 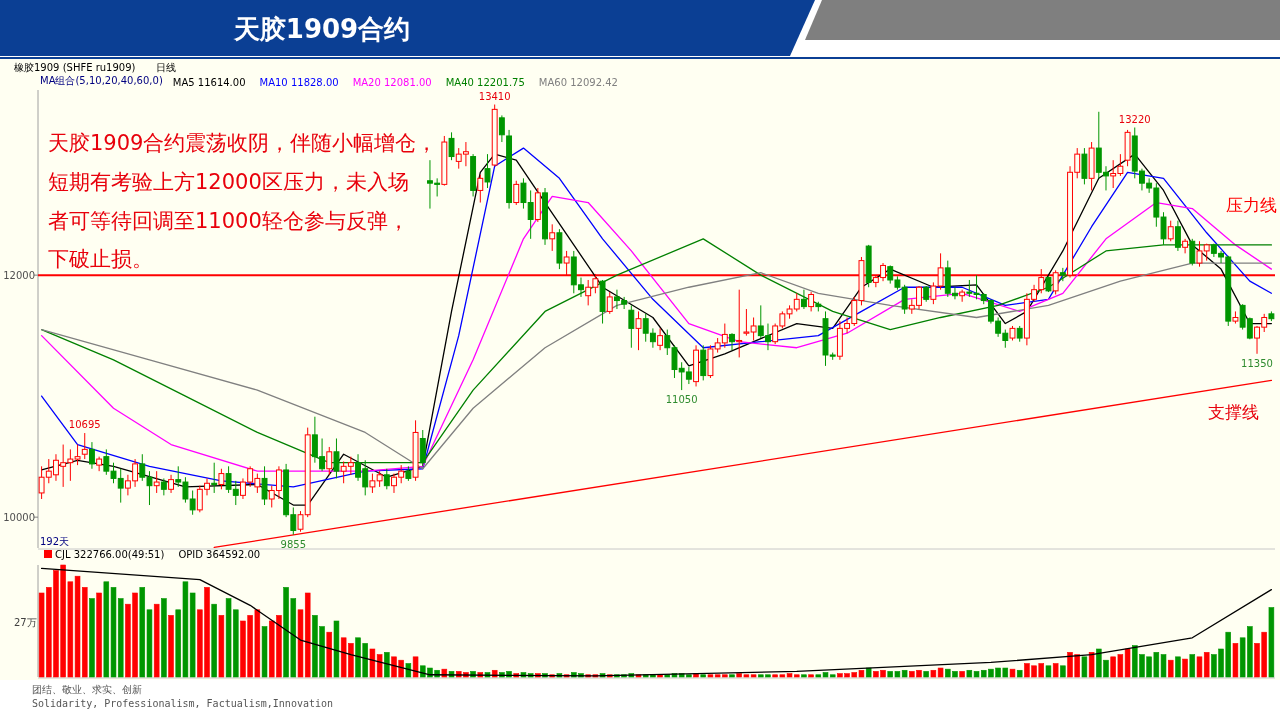 I want to click on text: Solidarity, Professionalism, Factualism,Innovation, so click(x=183, y=703).